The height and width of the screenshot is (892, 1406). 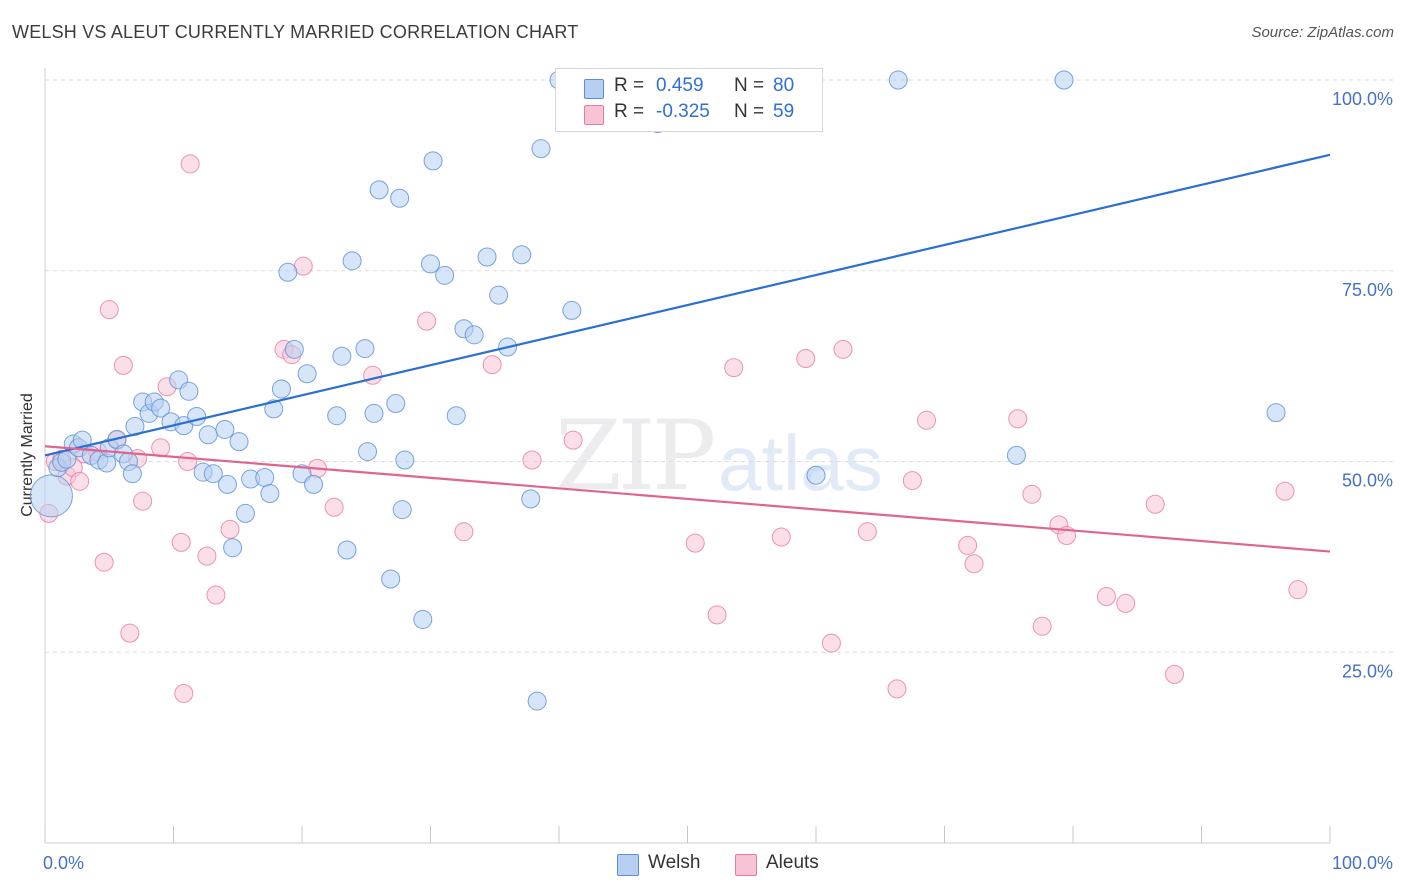 I want to click on y-tick-label: 50.0%, so click(x=1367, y=481).